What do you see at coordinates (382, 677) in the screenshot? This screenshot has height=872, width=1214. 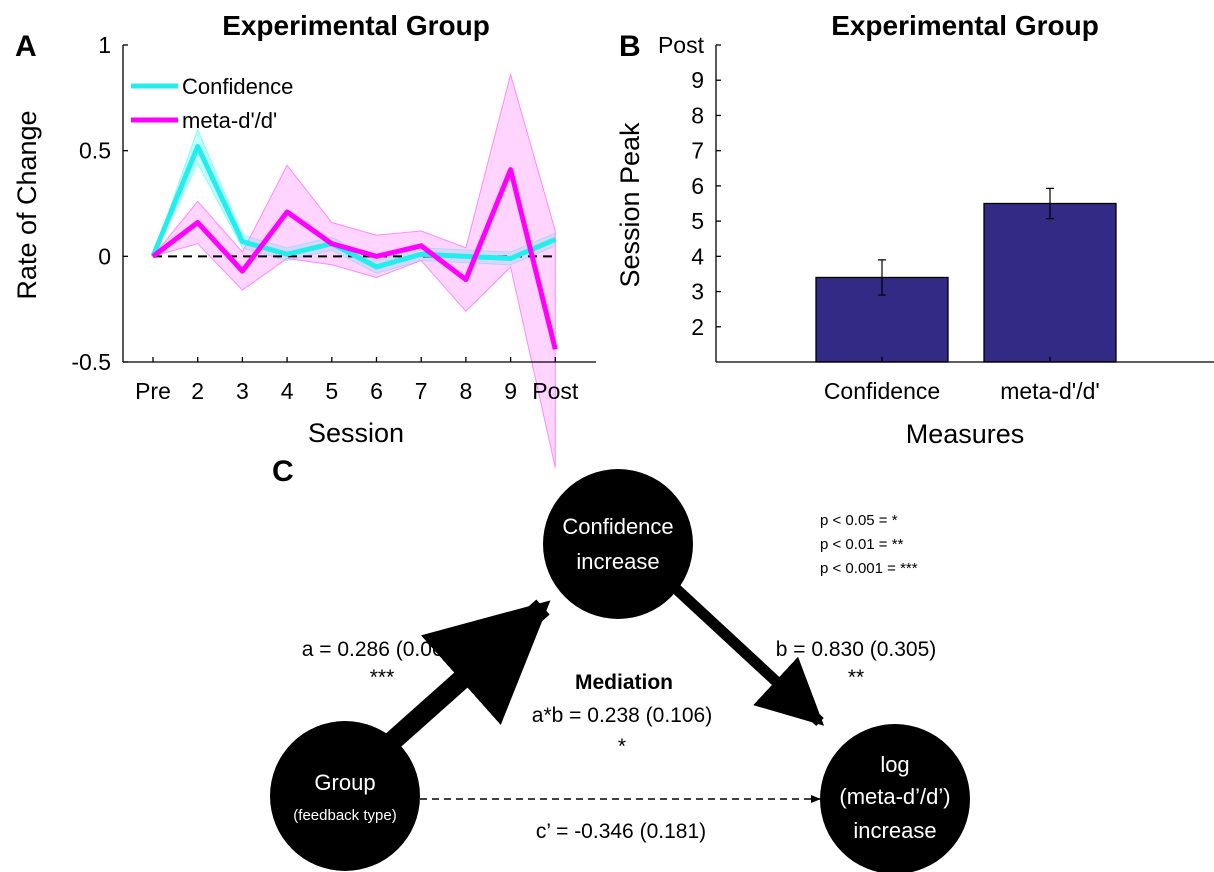 I see `path-a-significance: ***` at bounding box center [382, 677].